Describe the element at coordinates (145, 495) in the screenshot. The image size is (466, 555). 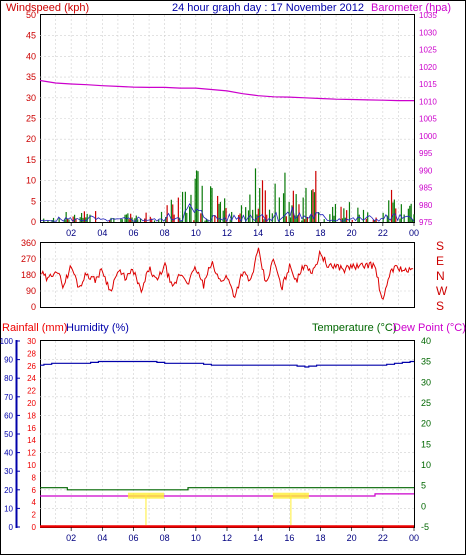
I see `annotation-label-box` at that location.